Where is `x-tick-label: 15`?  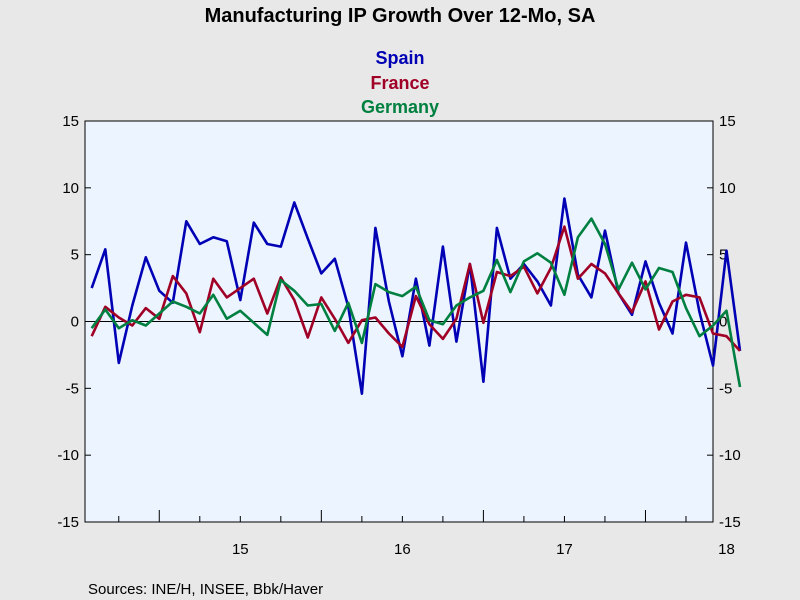 x-tick-label: 15 is located at coordinates (240, 549).